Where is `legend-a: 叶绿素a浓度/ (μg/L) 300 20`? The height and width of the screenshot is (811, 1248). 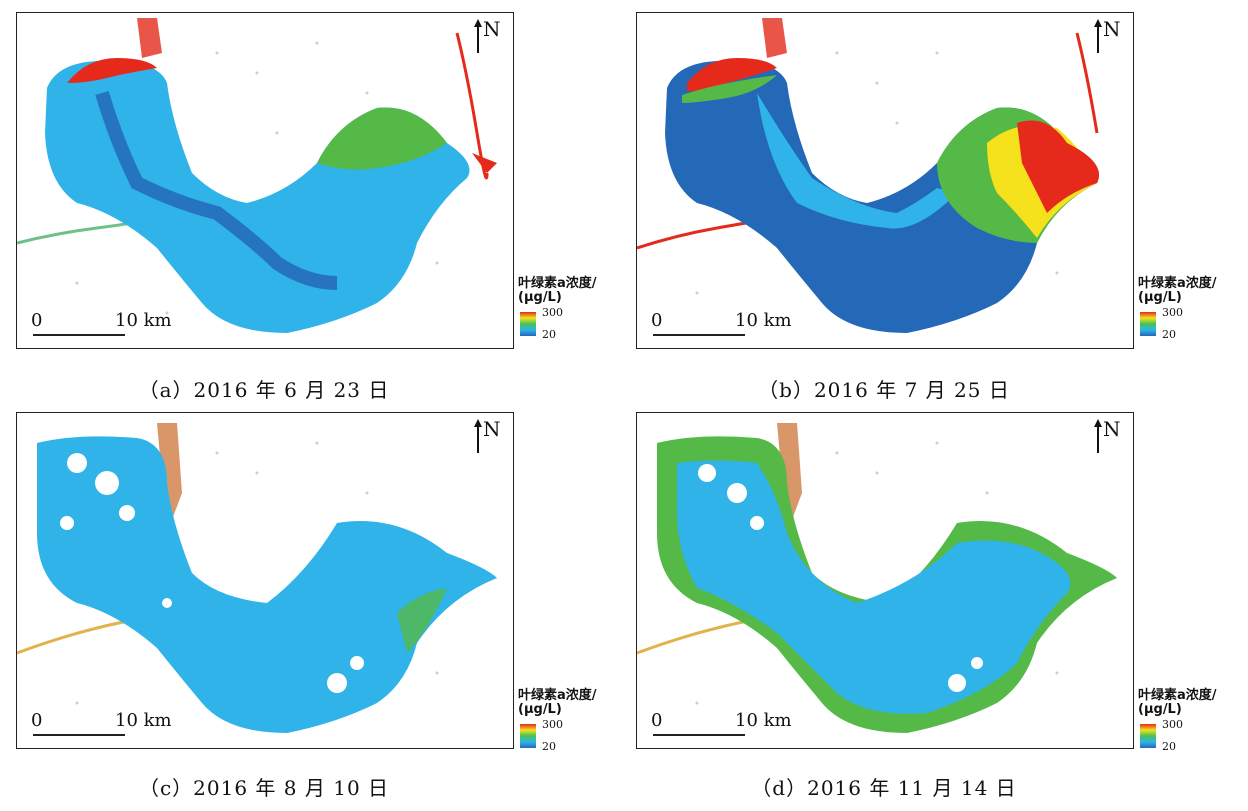 legend-a: 叶绿素a浓度/ (μg/L) 300 20 is located at coordinates (573, 312).